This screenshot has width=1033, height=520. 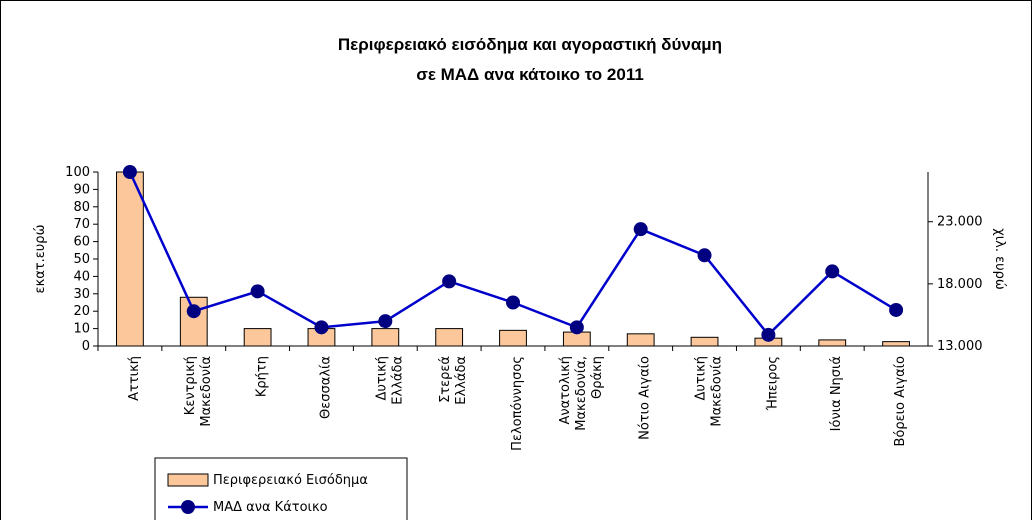 What do you see at coordinates (960, 221) in the screenshot?
I see `y2-tick-label: 23.000` at bounding box center [960, 221].